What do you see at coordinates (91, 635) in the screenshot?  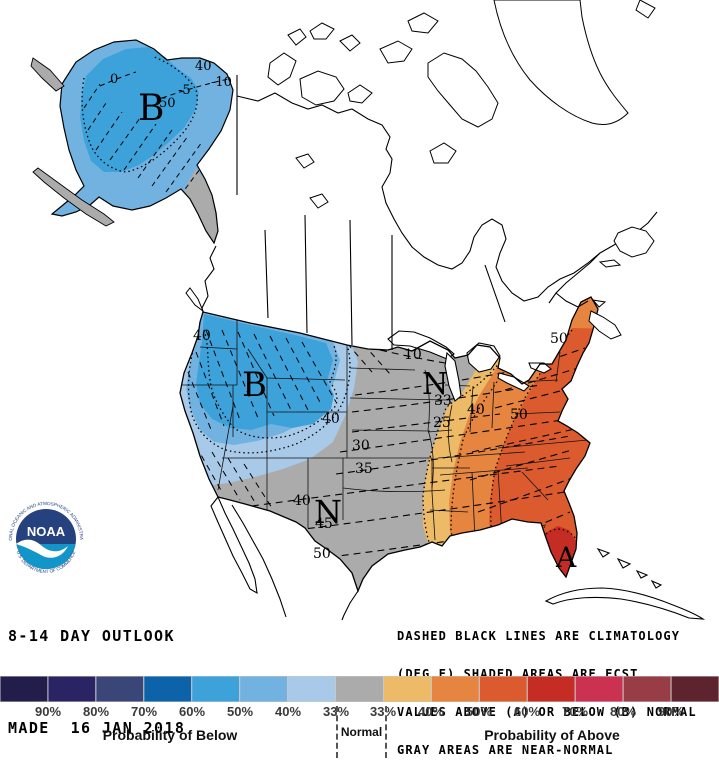 I see `title-line-1: 8-14 DAY OUTLOOK` at bounding box center [91, 635].